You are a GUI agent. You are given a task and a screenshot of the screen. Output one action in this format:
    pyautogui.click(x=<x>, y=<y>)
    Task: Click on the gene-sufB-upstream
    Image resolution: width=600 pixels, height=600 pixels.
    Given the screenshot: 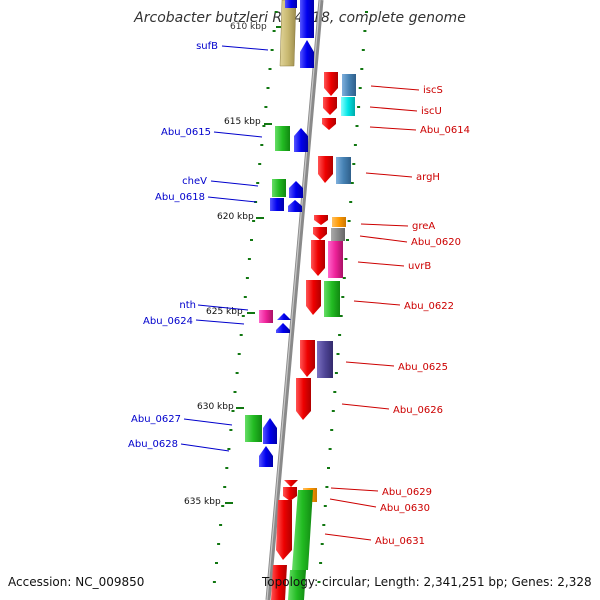 What is the action you would take?
    pyautogui.click(x=288, y=33)
    